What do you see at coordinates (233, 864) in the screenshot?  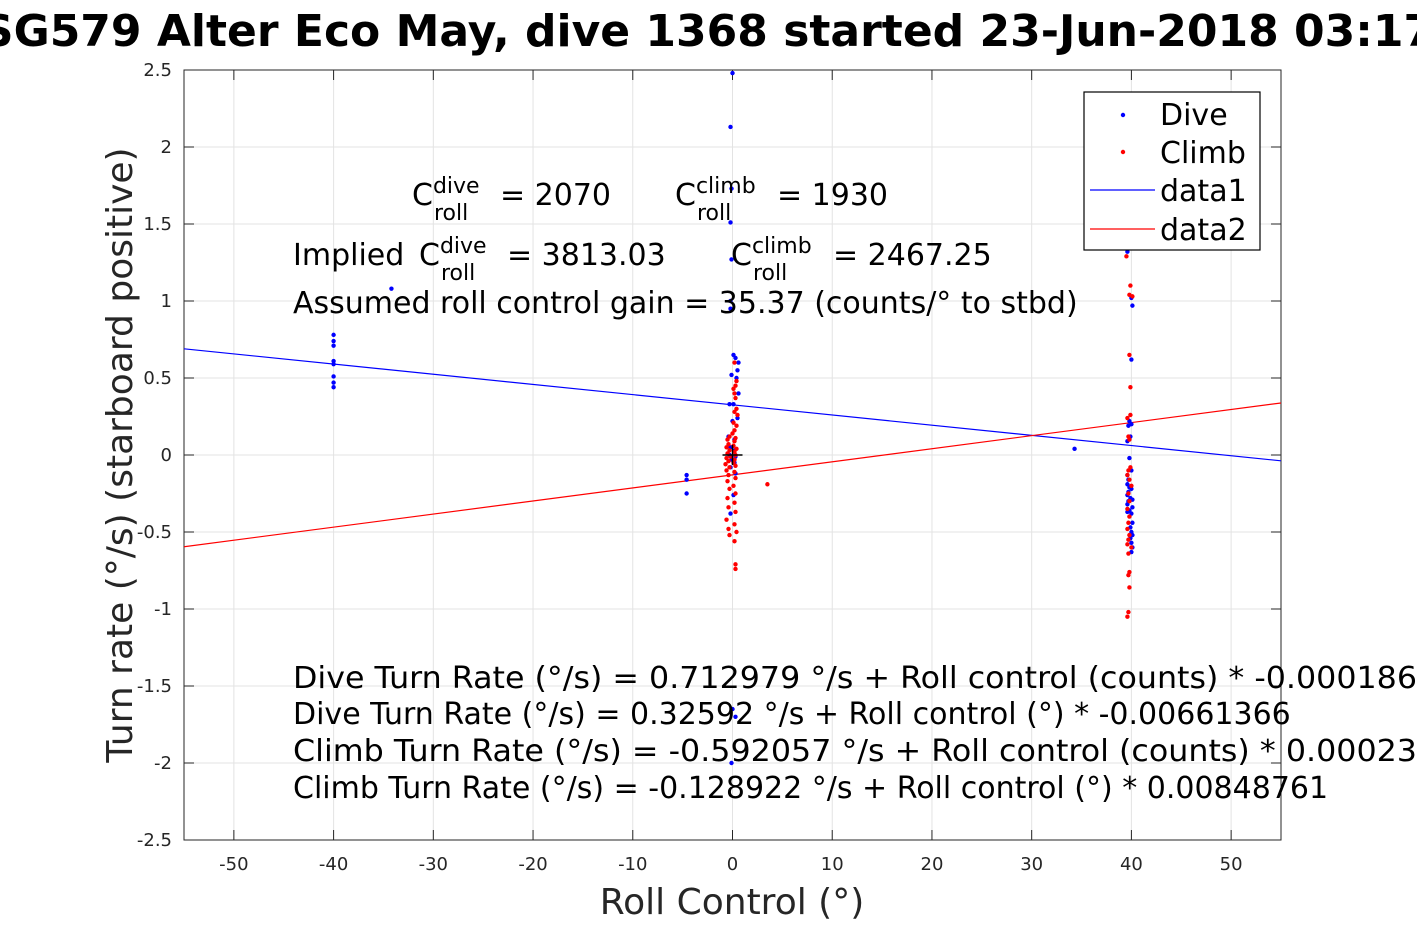 I see `x-tick-label: -50` at bounding box center [233, 864].